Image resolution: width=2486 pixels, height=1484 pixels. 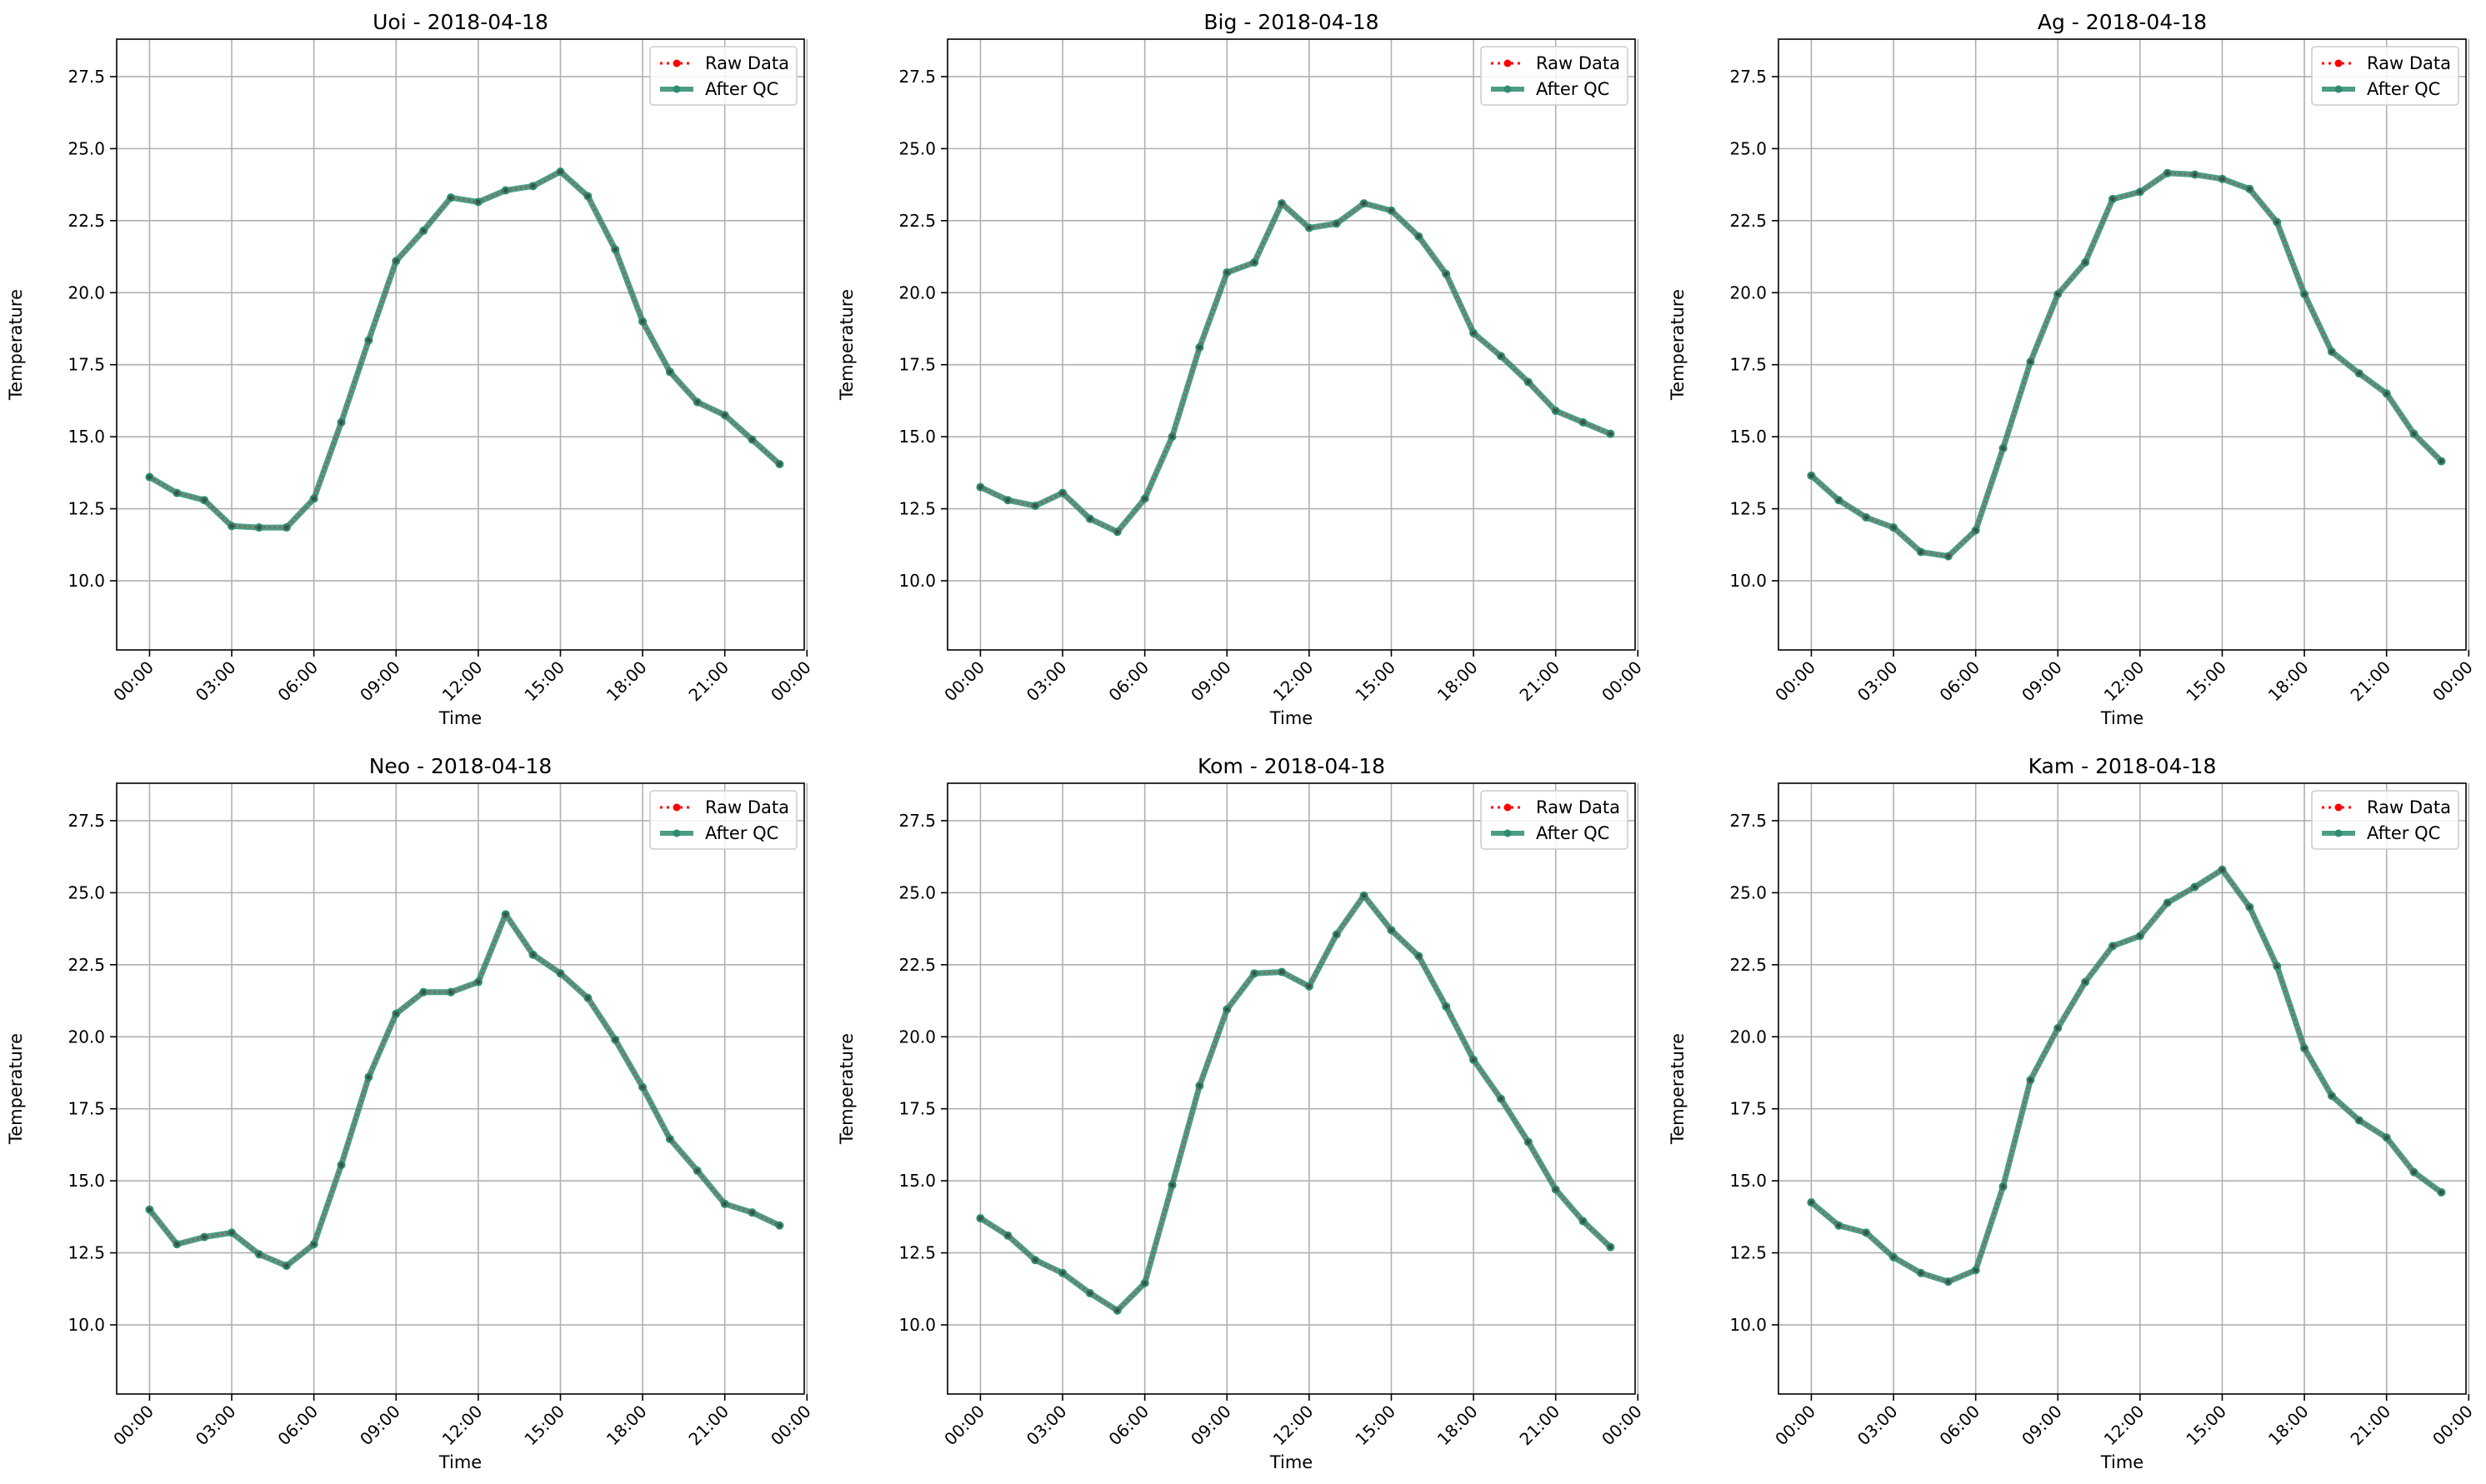 What do you see at coordinates (708, 681) in the screenshot?
I see `x-tick-label: 21:00` at bounding box center [708, 681].